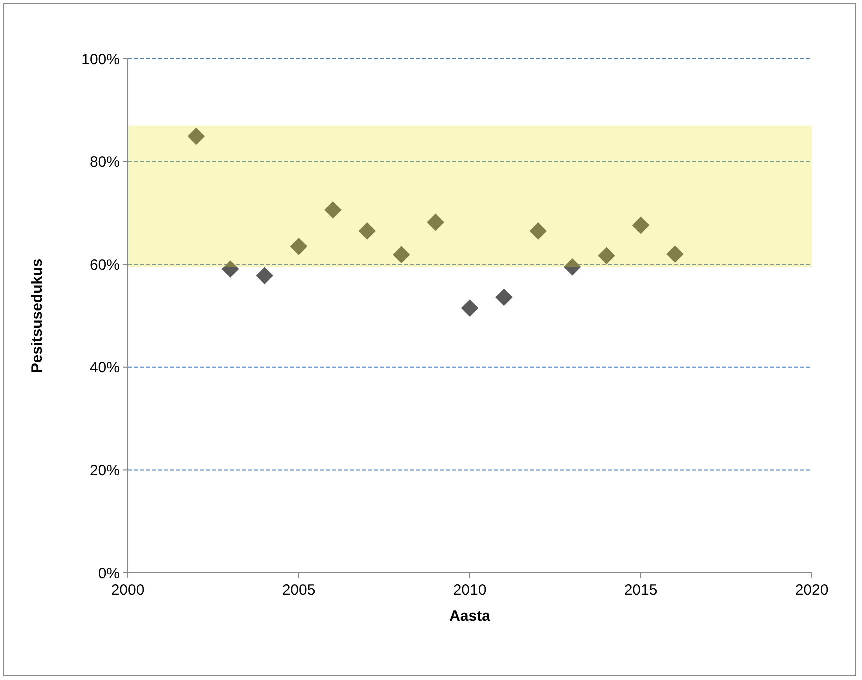 The width and height of the screenshot is (862, 680). What do you see at coordinates (105, 163) in the screenshot?
I see `y-tick-label: 80%` at bounding box center [105, 163].